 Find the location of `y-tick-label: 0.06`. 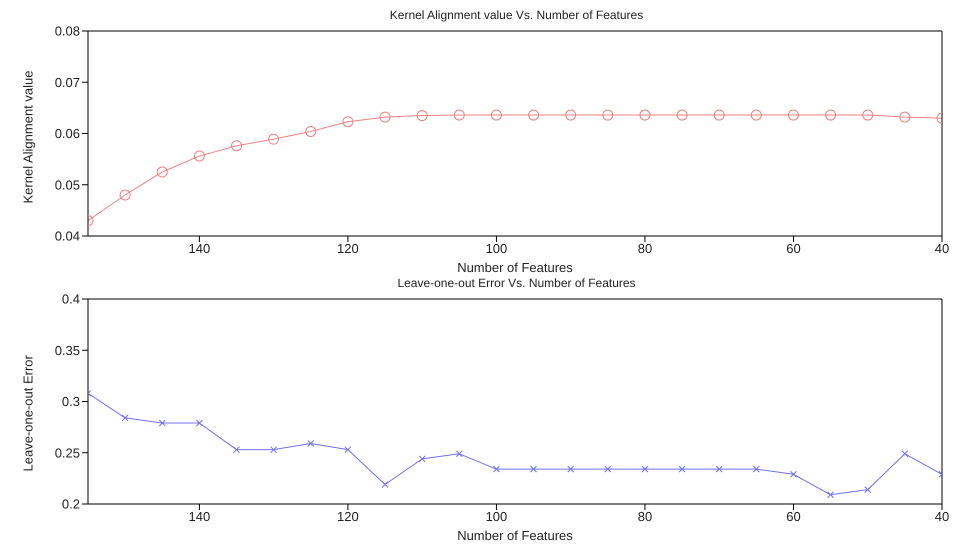

y-tick-label: 0.06 is located at coordinates (67, 134).